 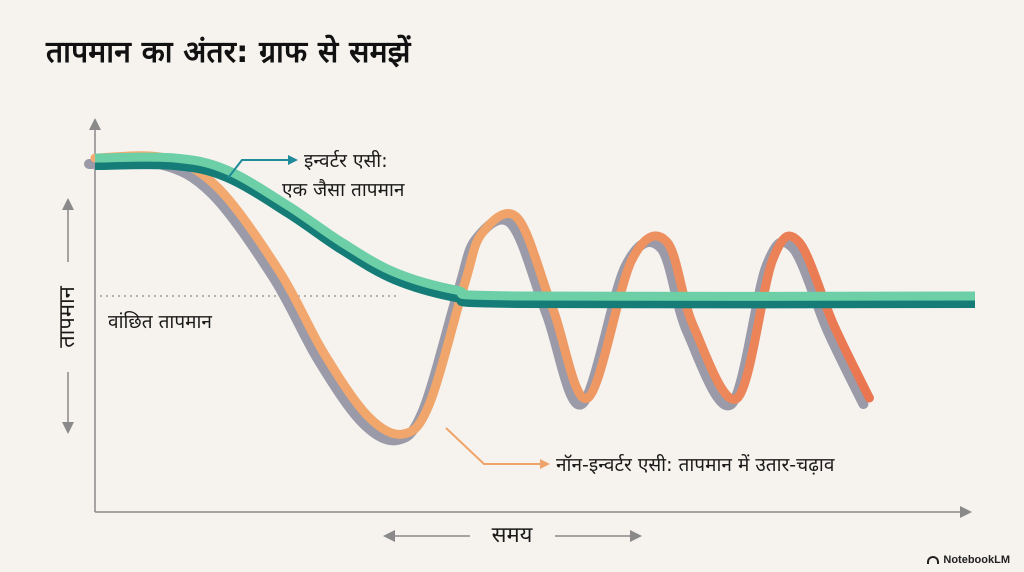 I want to click on inverter-label-line1: इन्वर्टर एसी:, so click(x=346, y=160).